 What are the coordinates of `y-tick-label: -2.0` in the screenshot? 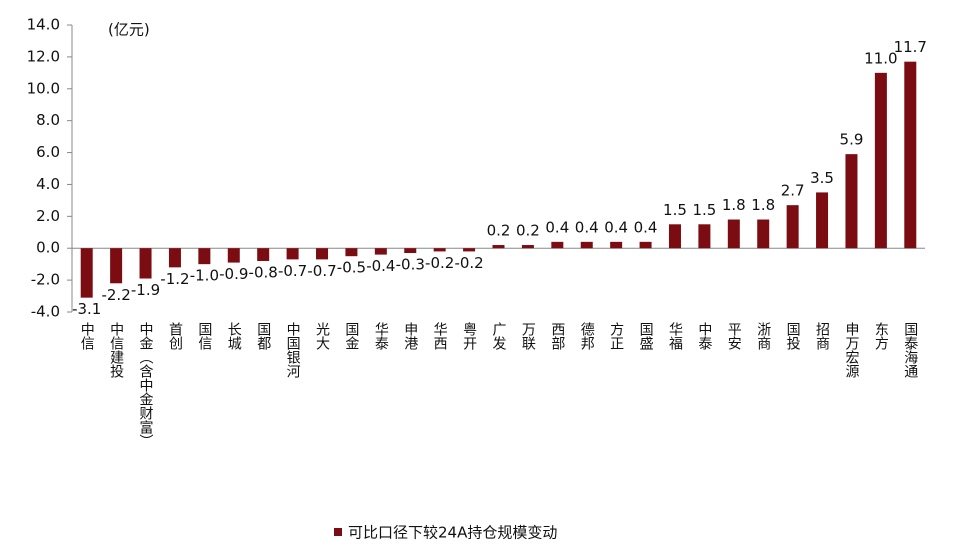 It's located at (45, 280).